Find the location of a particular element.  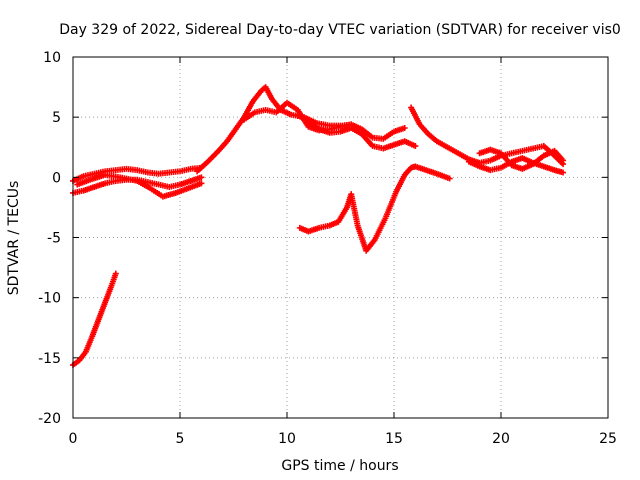

series-track-early-descent is located at coordinates (94, 319).